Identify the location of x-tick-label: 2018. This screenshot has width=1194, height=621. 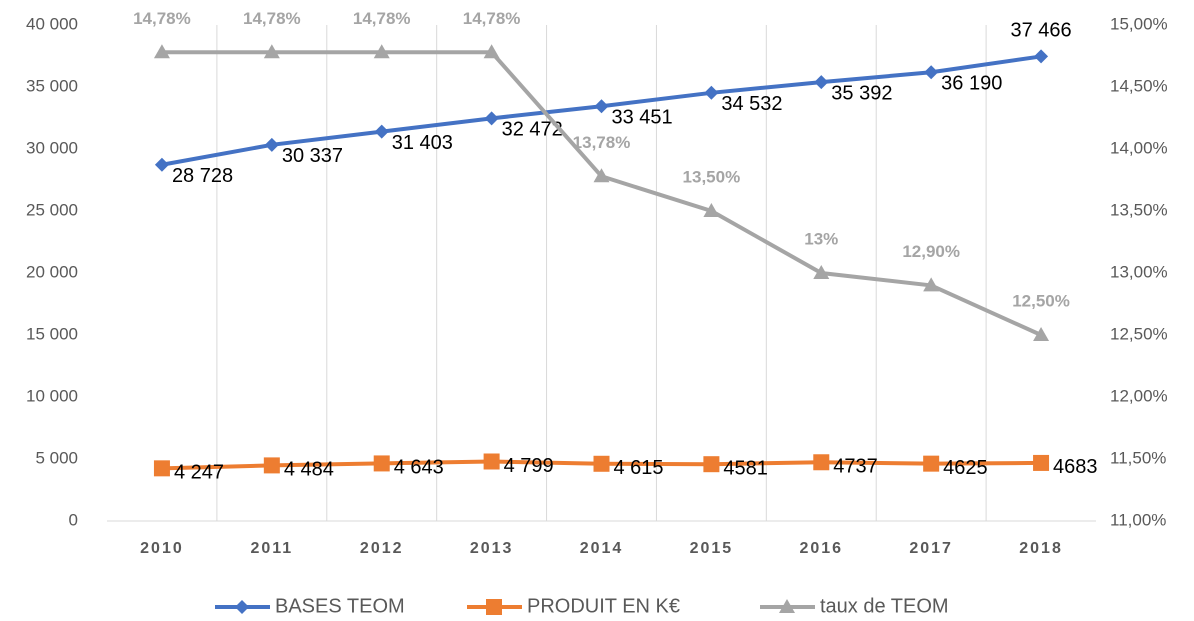
(1041, 548).